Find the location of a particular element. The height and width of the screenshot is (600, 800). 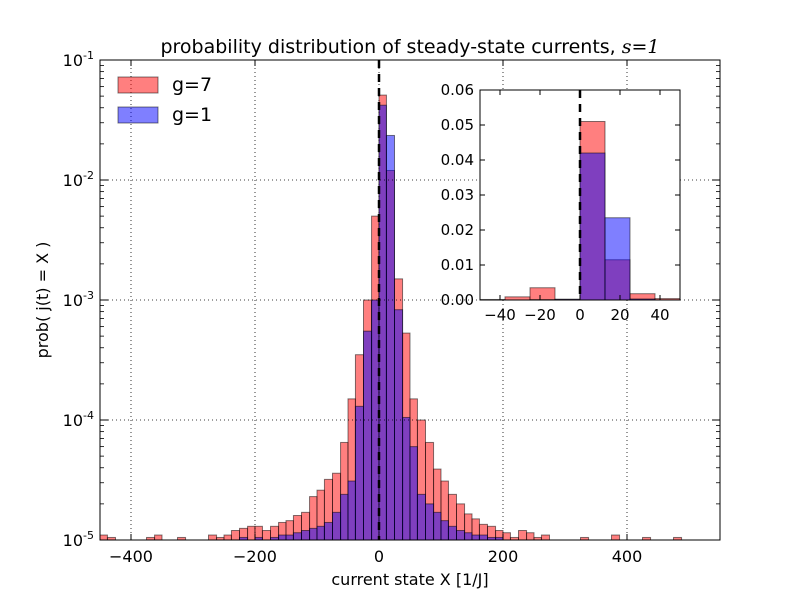

inset-x-tick-label-1: −20 is located at coordinates (540, 315).